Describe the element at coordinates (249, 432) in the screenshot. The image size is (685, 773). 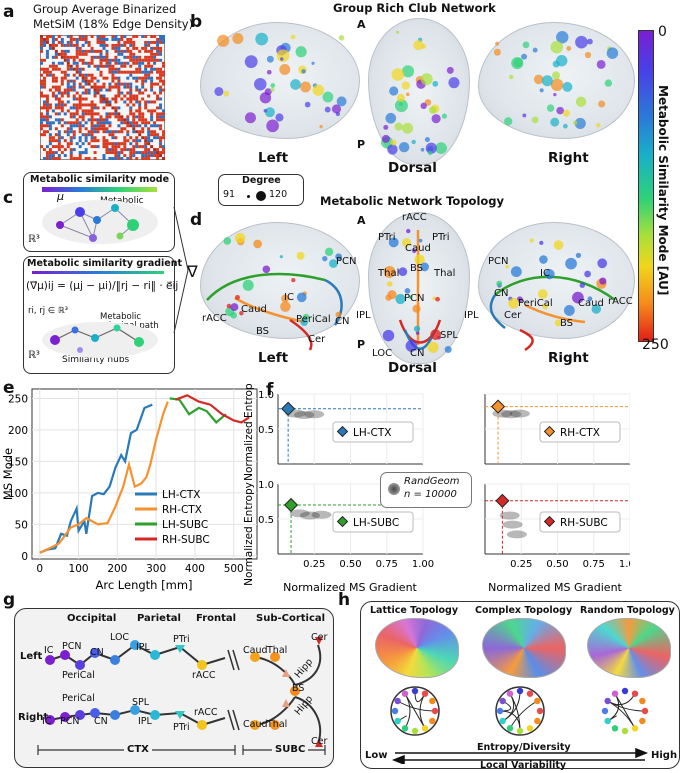
I see `chart-f-ylabel-top-text: Normalized Entropy` at that location.